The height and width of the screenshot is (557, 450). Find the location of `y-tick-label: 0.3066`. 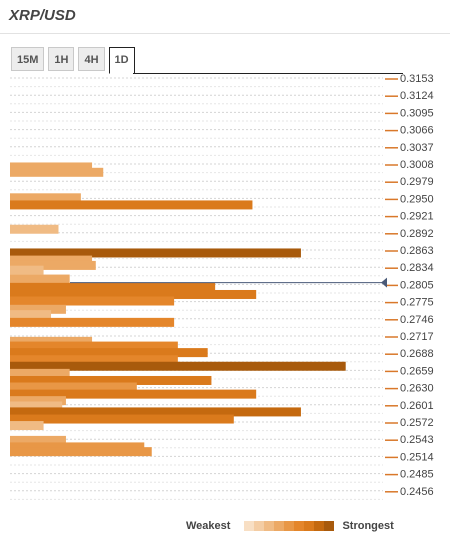

y-tick-label: 0.3066 is located at coordinates (417, 131).